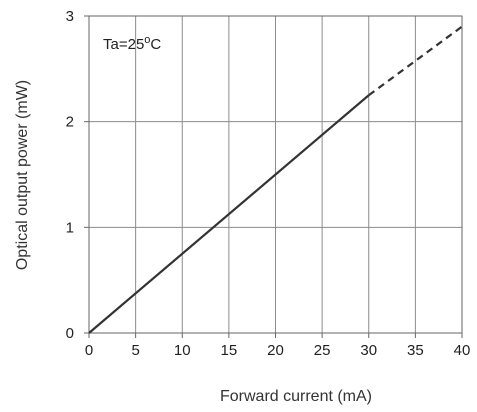 This screenshot has width=477, height=412. I want to click on annotation-superscript: o, so click(147, 40).